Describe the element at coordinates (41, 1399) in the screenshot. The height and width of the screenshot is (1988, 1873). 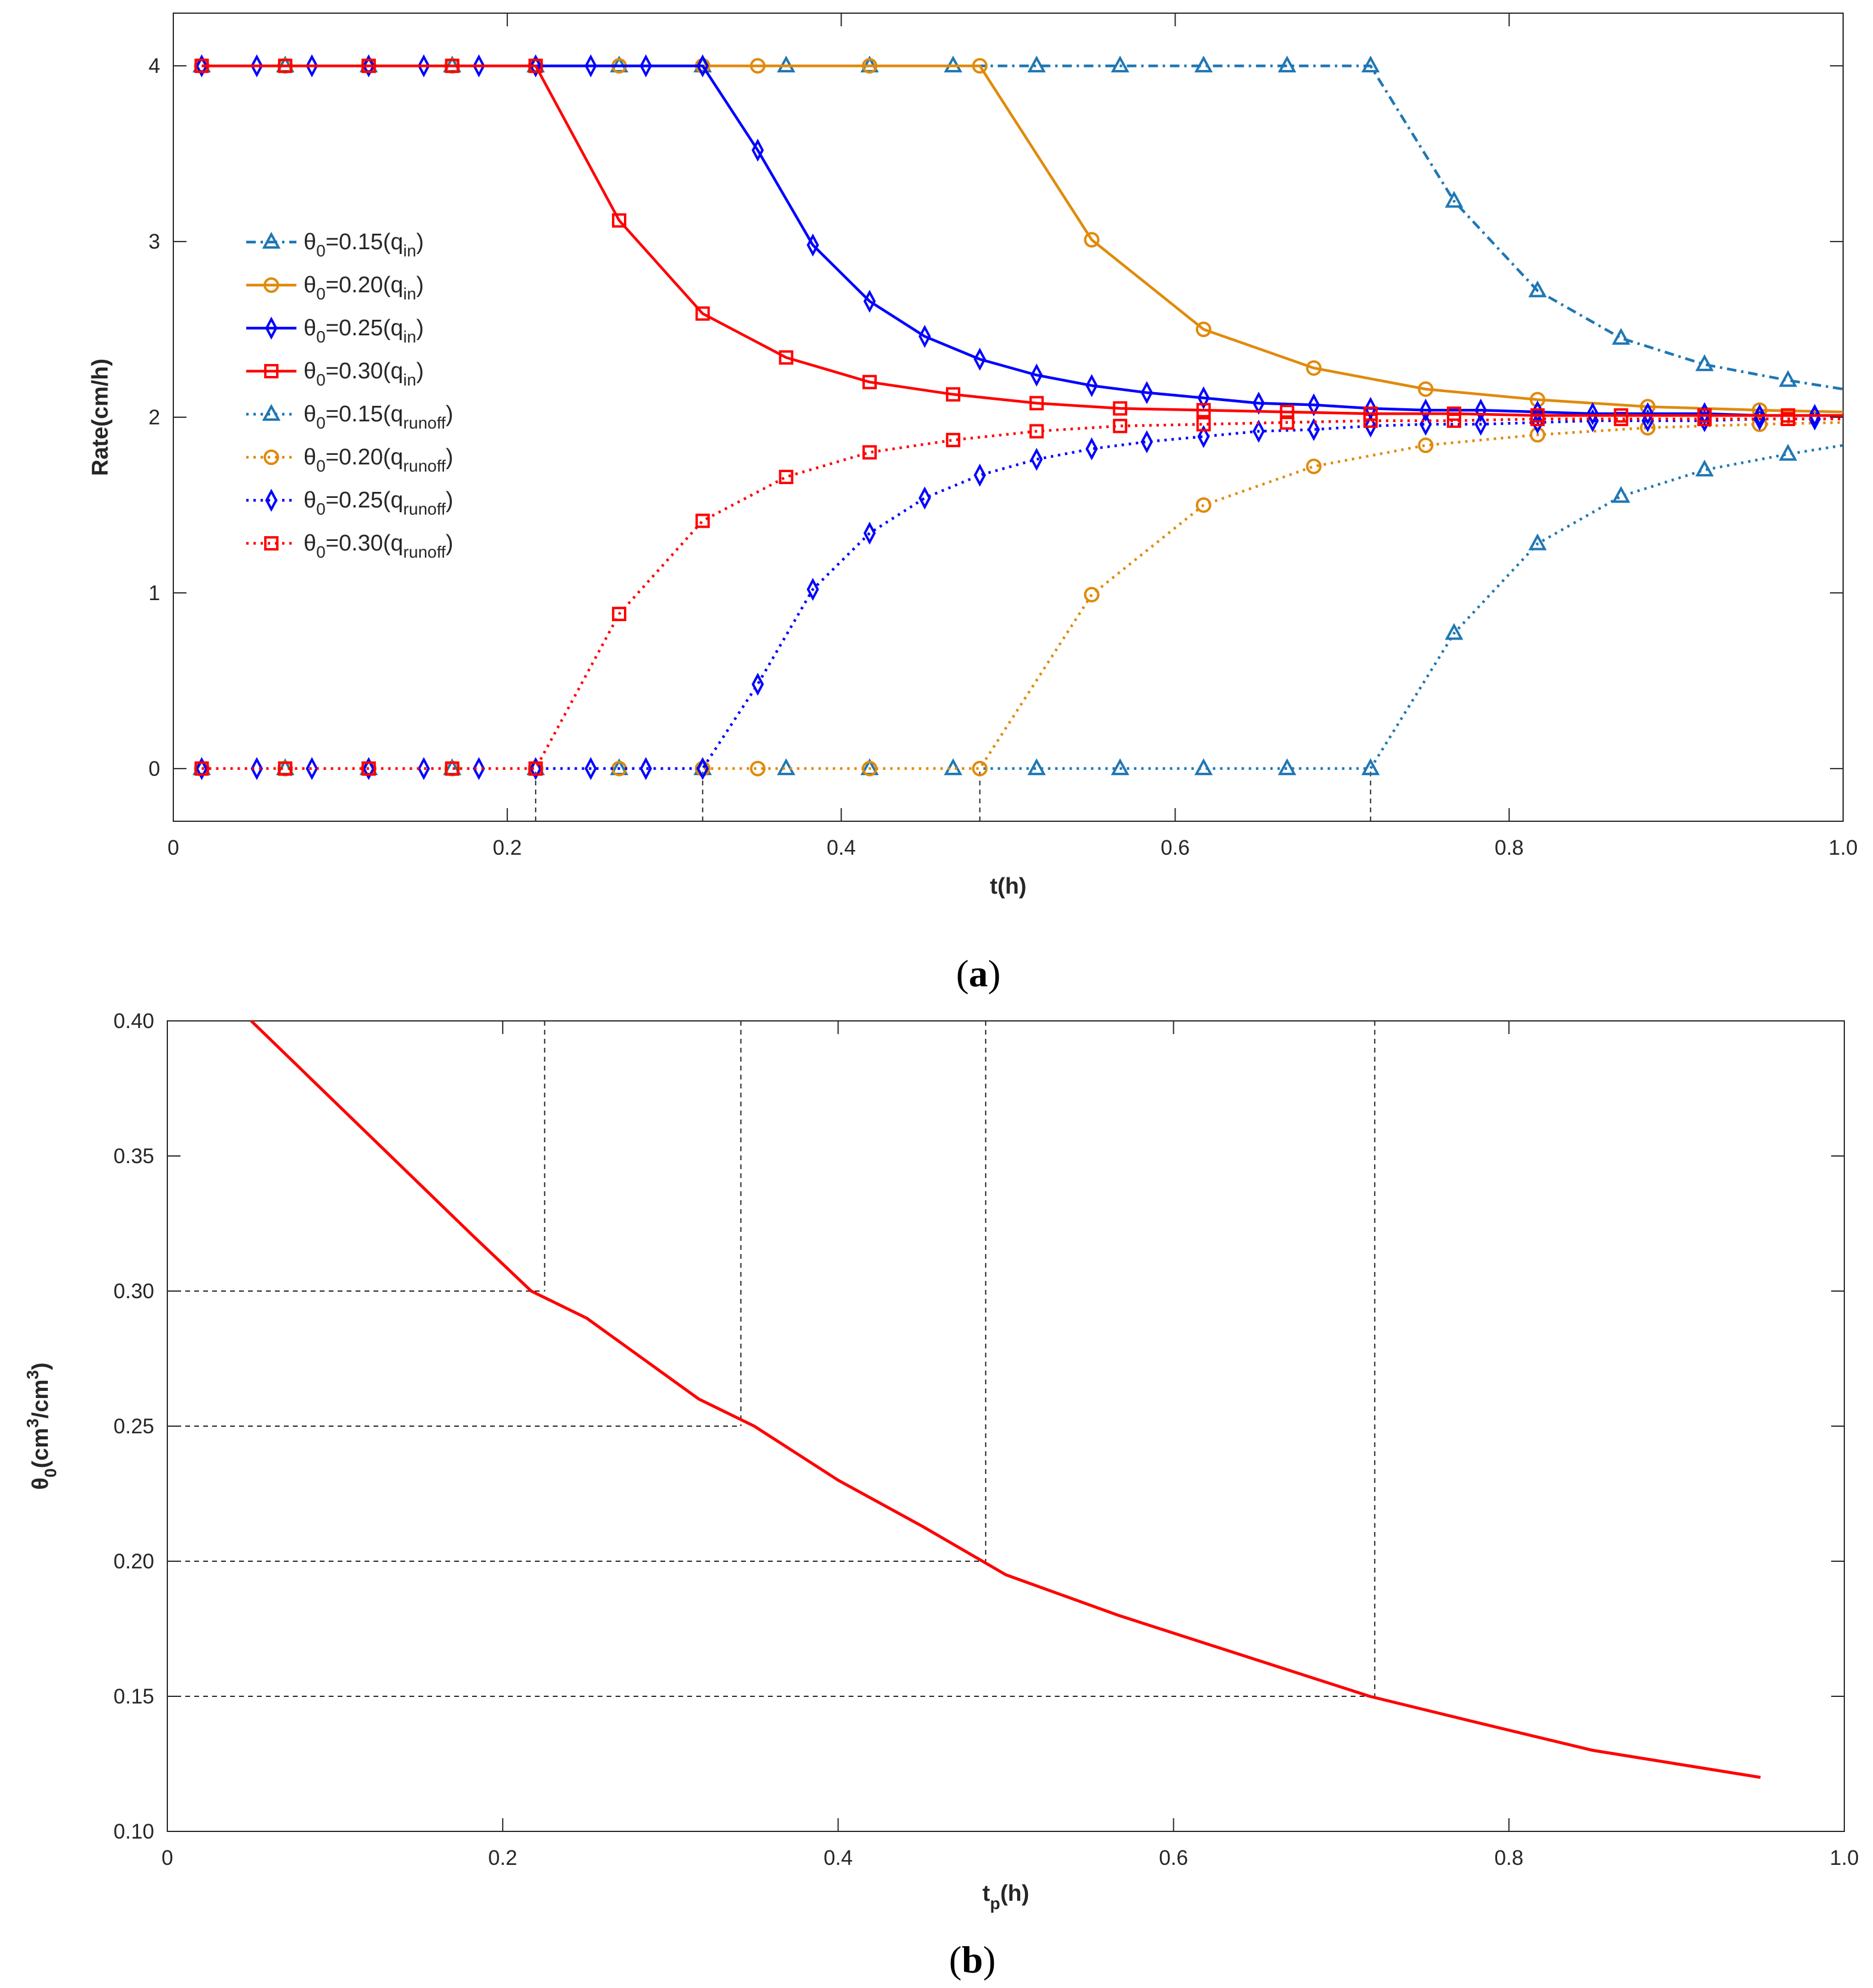
I see `y-axis-label-b-mid2: /cm` at that location.